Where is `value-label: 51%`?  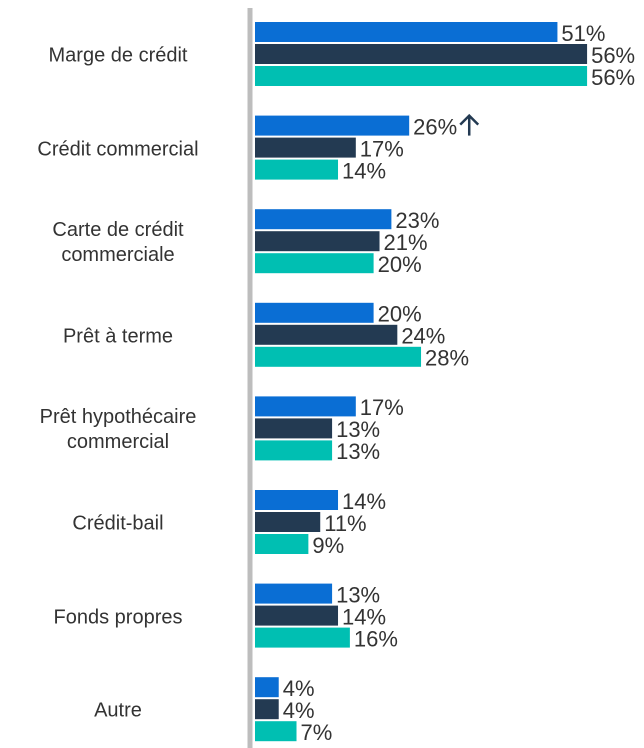
value-label: 51% is located at coordinates (583, 33).